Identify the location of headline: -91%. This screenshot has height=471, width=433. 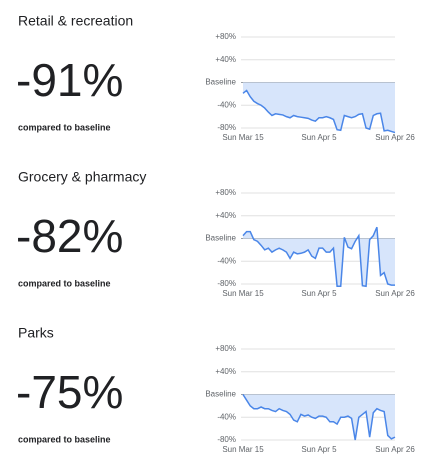
(69, 80).